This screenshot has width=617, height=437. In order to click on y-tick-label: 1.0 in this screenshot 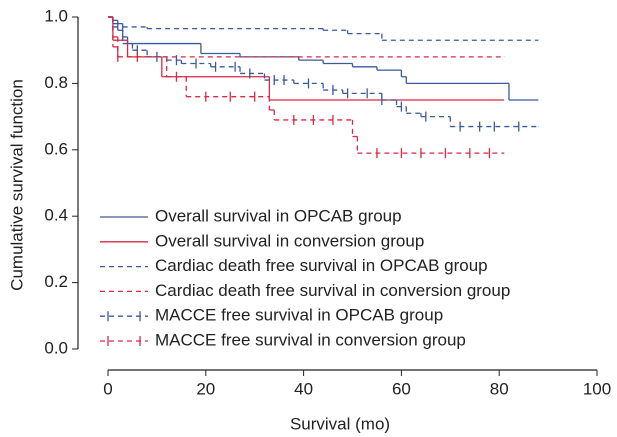, I will do `click(56, 15)`.